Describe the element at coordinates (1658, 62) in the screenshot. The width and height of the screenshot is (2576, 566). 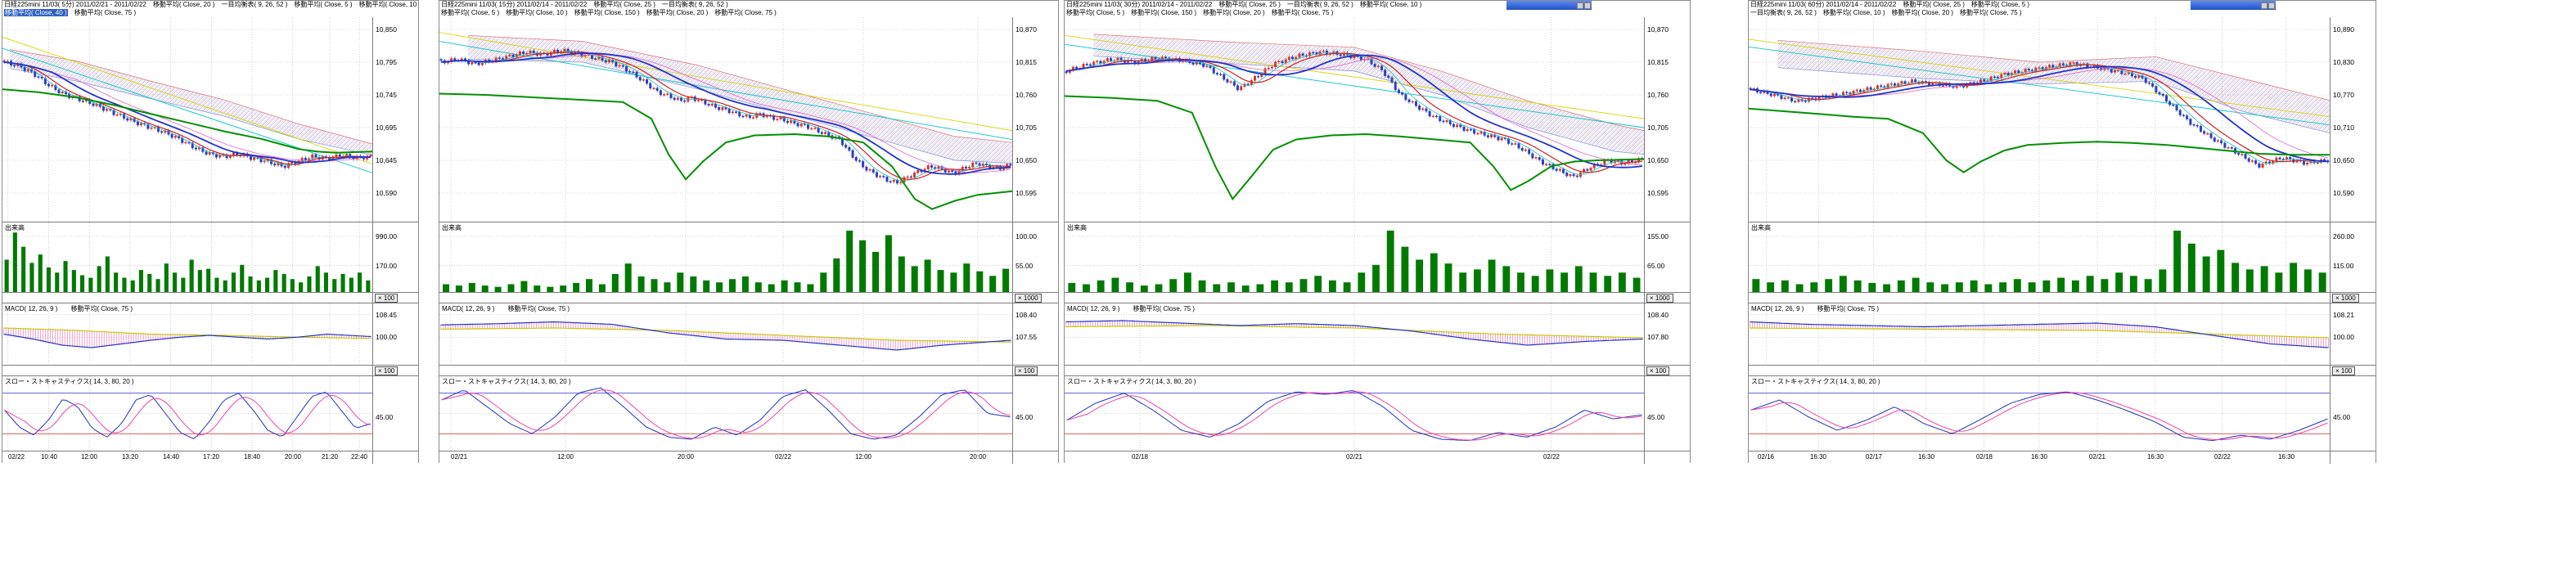
I see `price-axis-label: 10,815` at that location.